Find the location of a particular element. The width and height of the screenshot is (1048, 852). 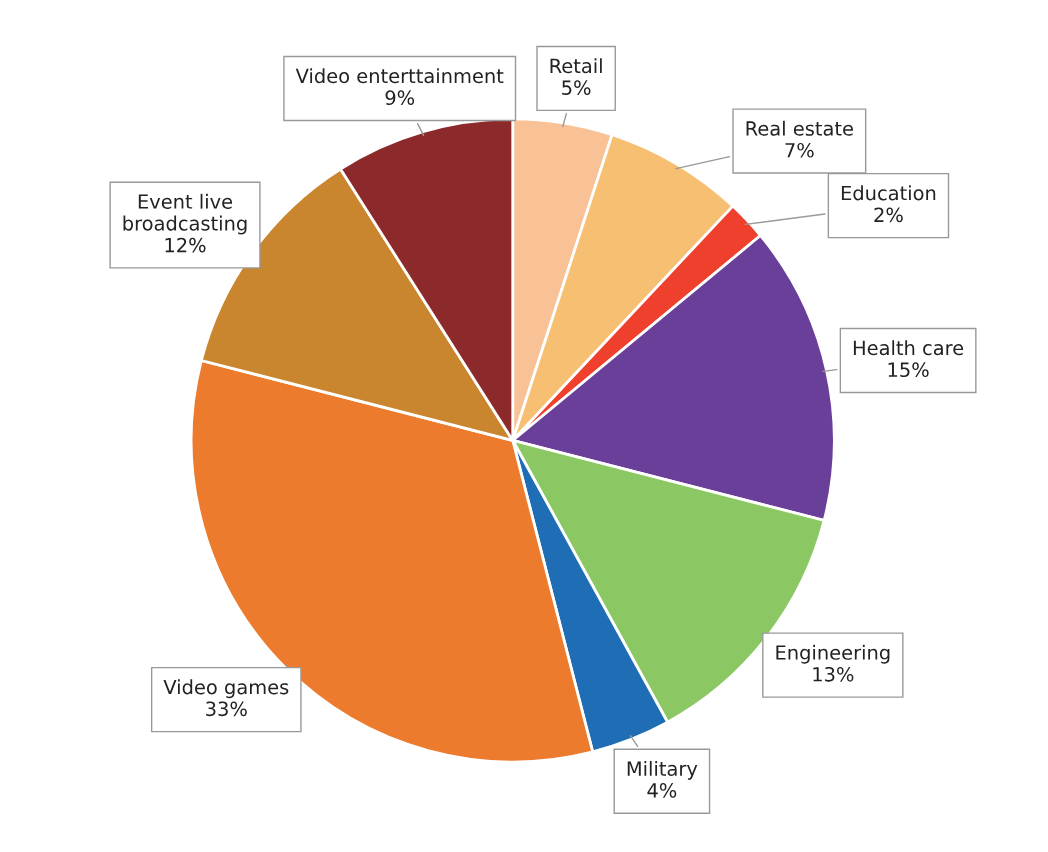

slice-label: Military is located at coordinates (662, 770).